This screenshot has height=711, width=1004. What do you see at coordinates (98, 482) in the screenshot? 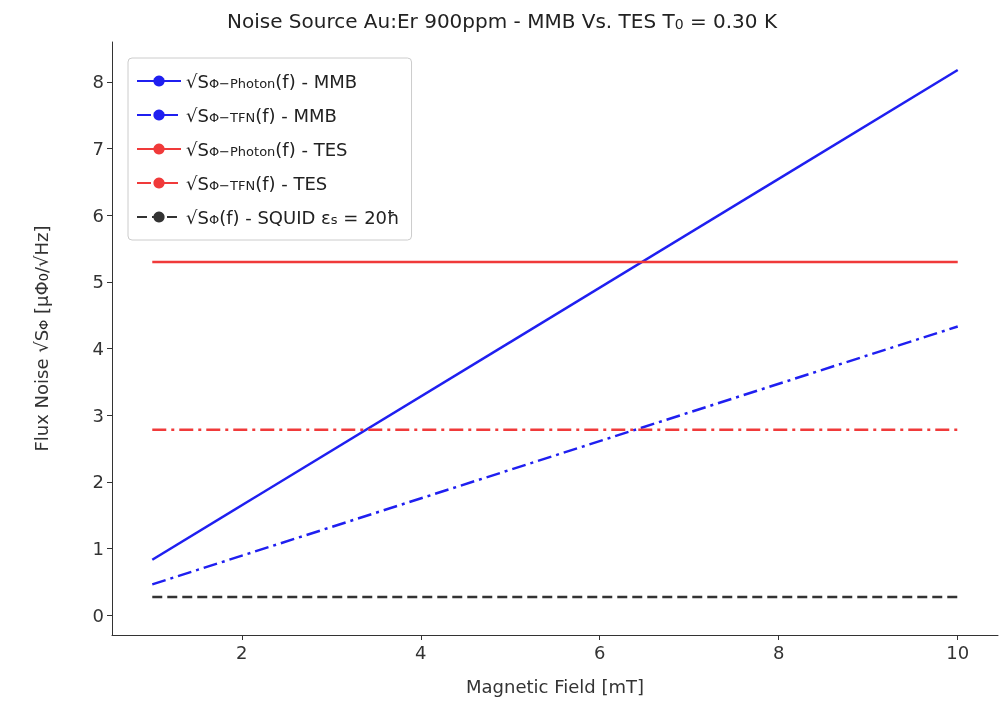
I see `y-tick-label: 2` at bounding box center [98, 482].